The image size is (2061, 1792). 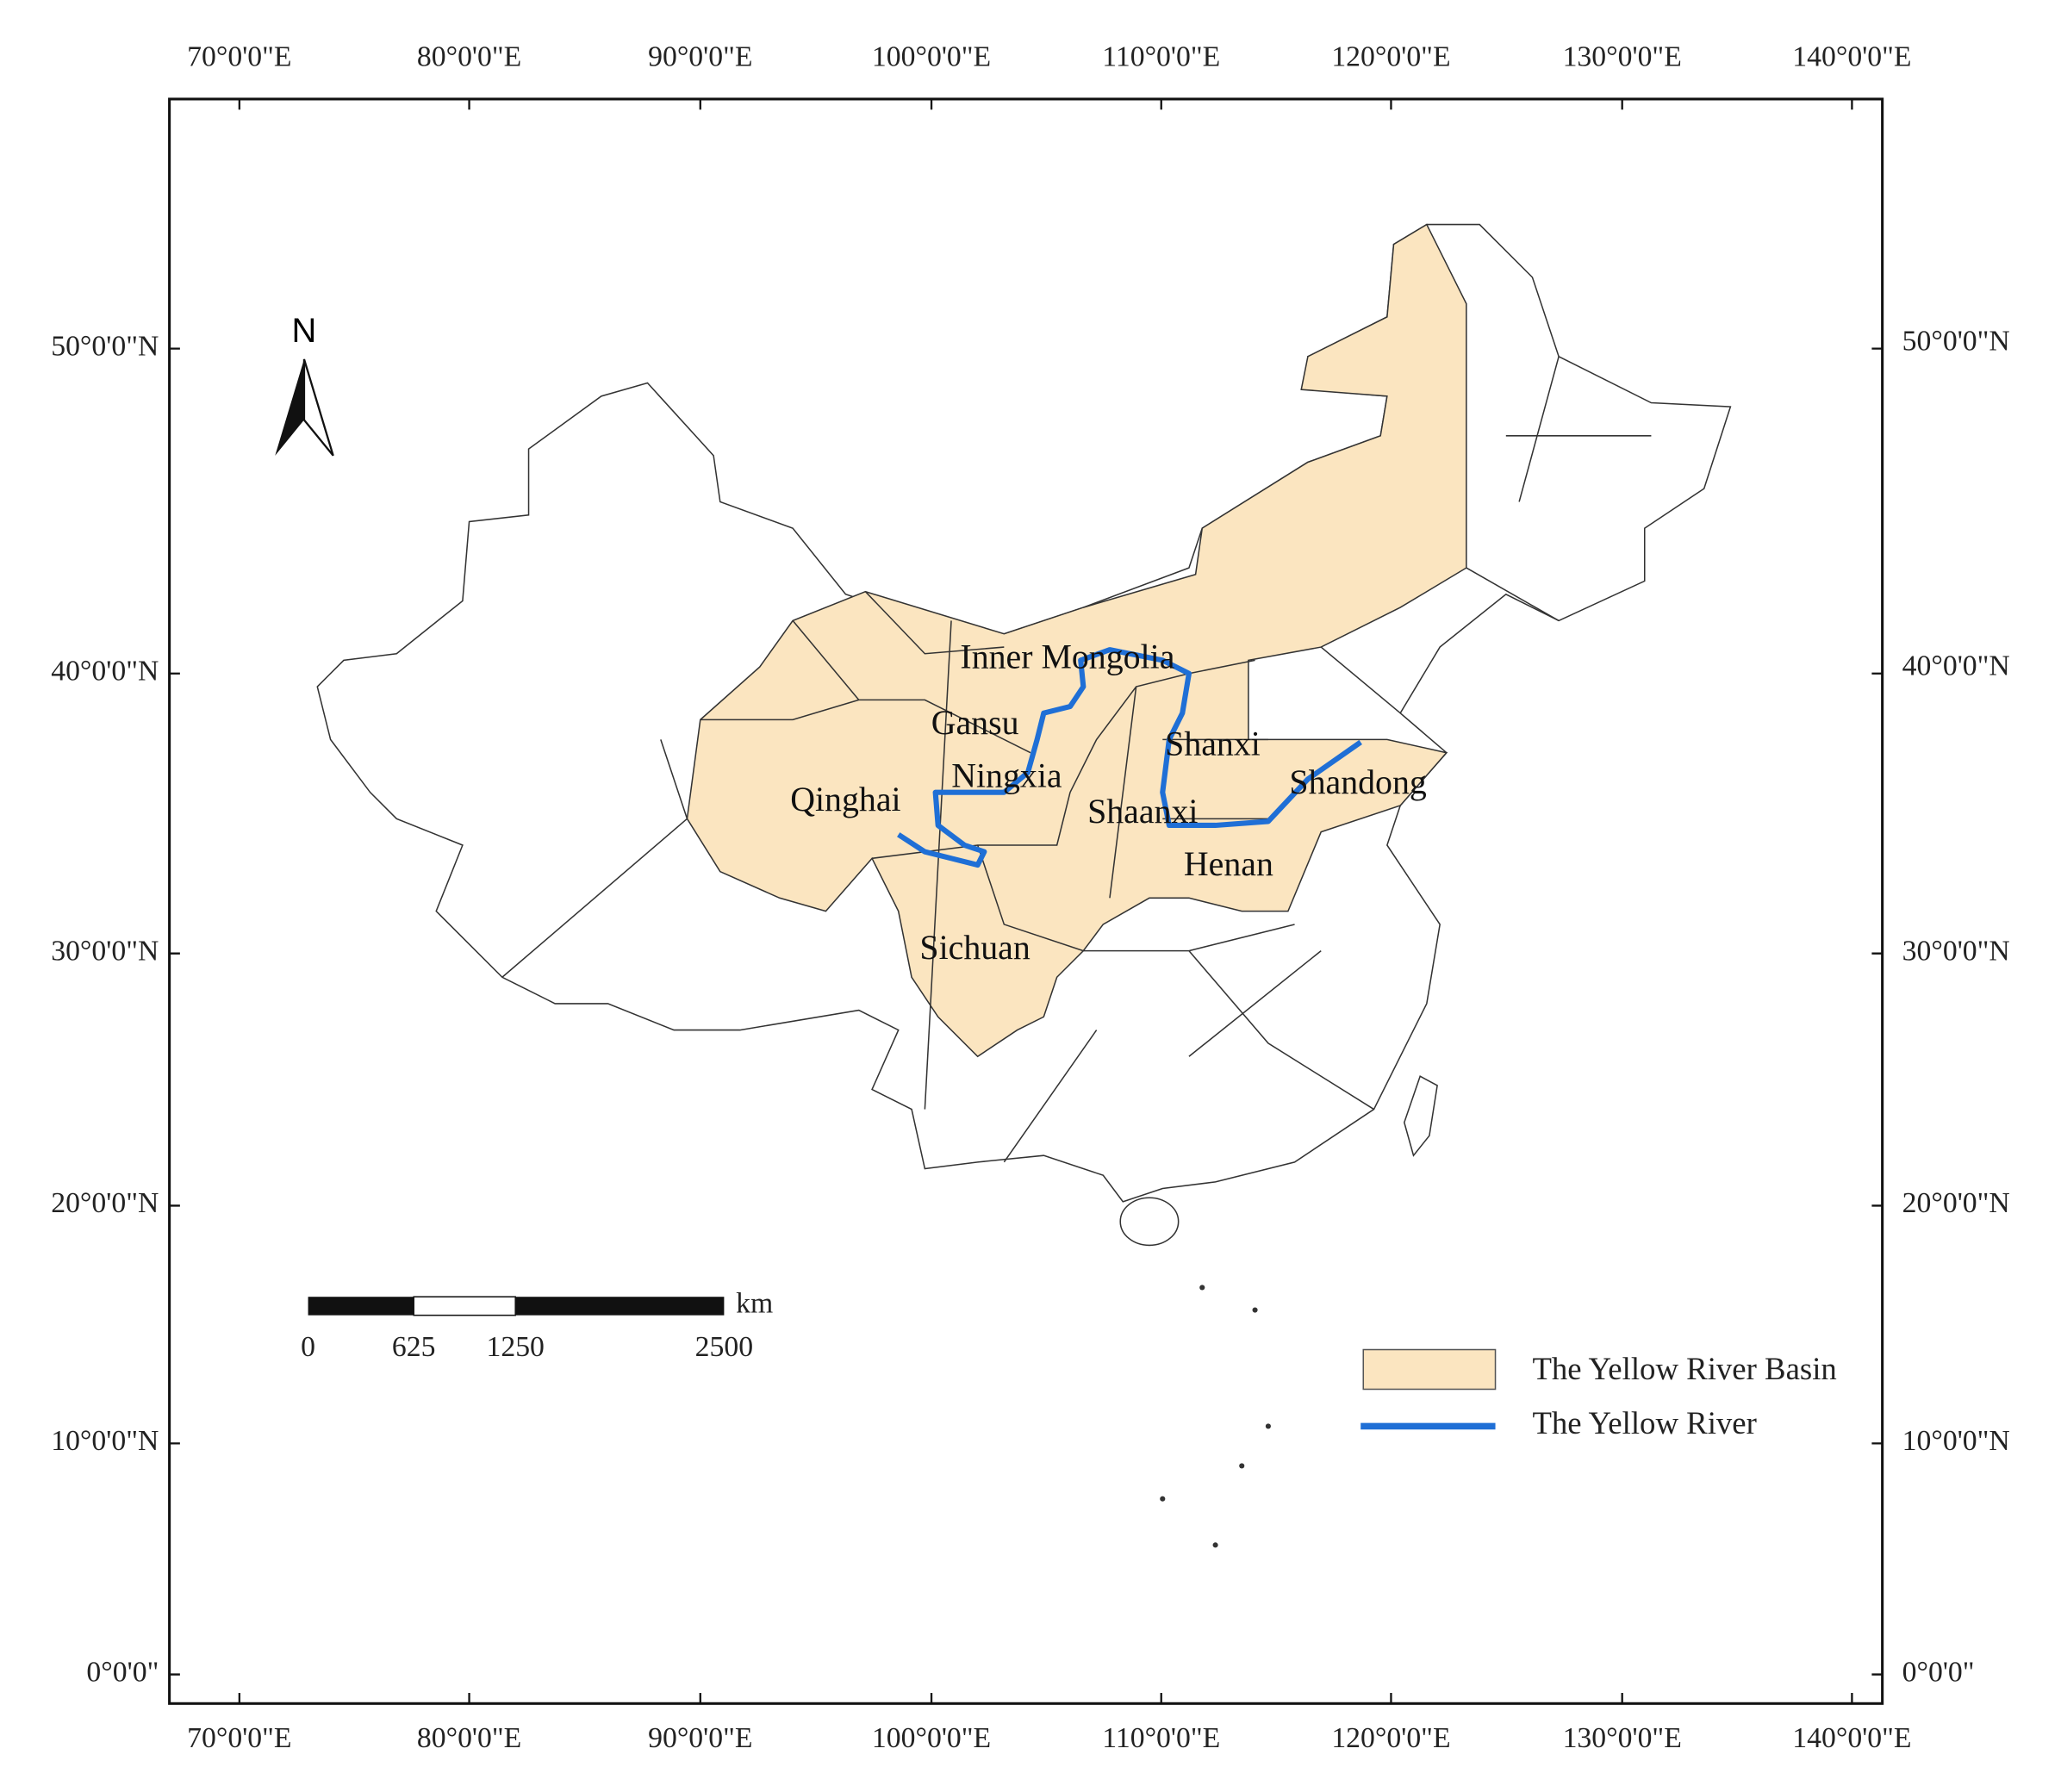 What do you see at coordinates (1358, 782) in the screenshot?
I see `province-label: Shandong` at bounding box center [1358, 782].